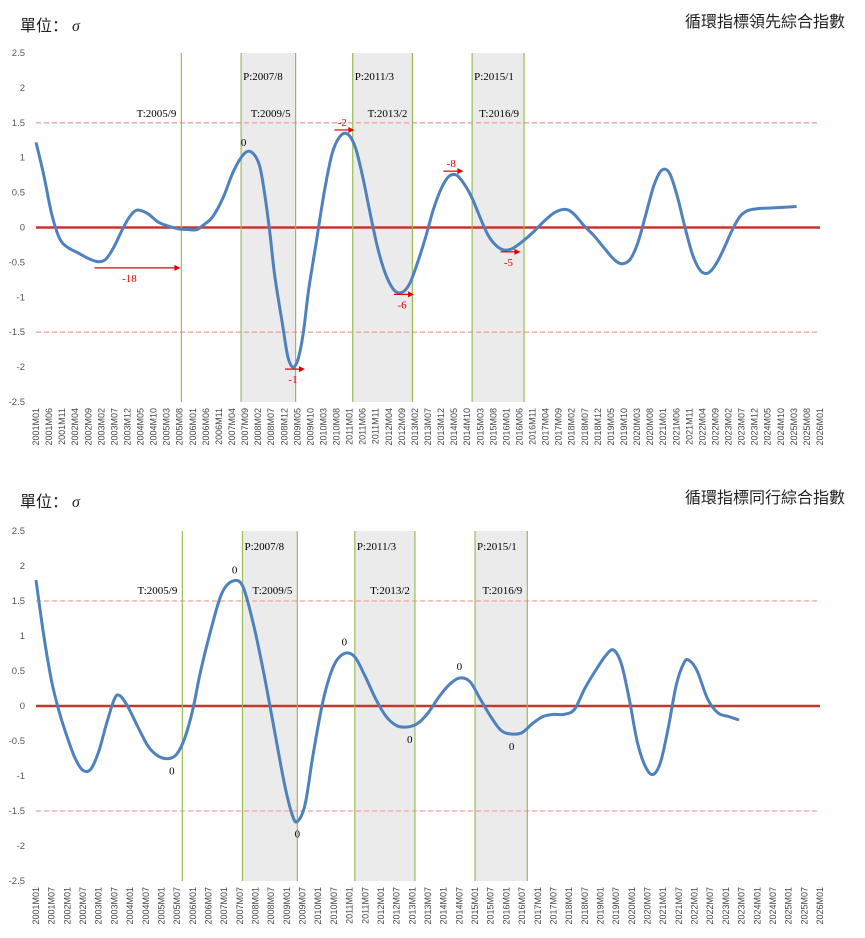 Image resolution: width=865 pixels, height=938 pixels. What do you see at coordinates (297, 427) in the screenshot?
I see `x-tick-label: 2009M05` at bounding box center [297, 427].